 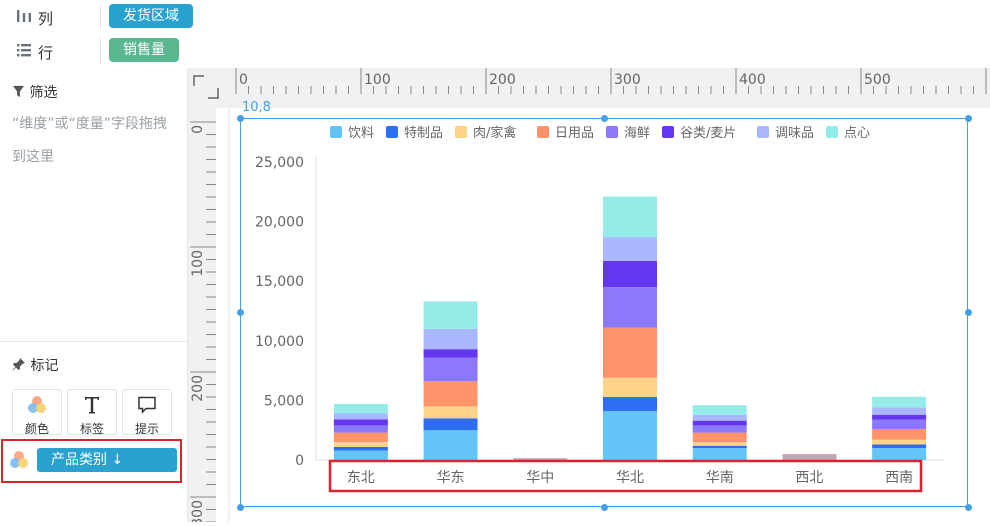 I want to click on resize-handle-bl, so click(x=240, y=507).